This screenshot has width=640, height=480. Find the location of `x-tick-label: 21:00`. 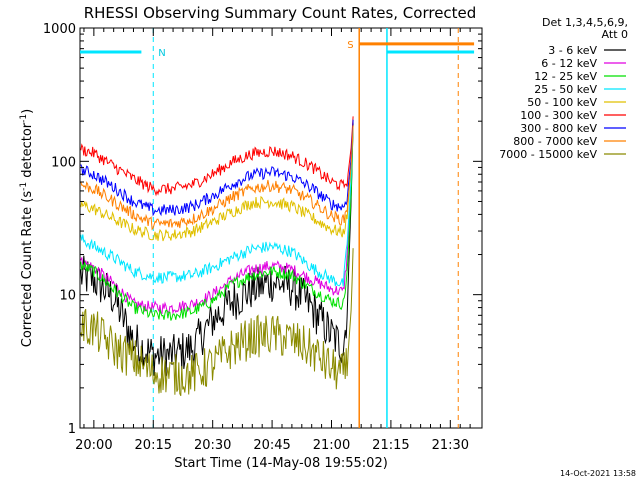

x-tick-label: 21:00 is located at coordinates (331, 445).